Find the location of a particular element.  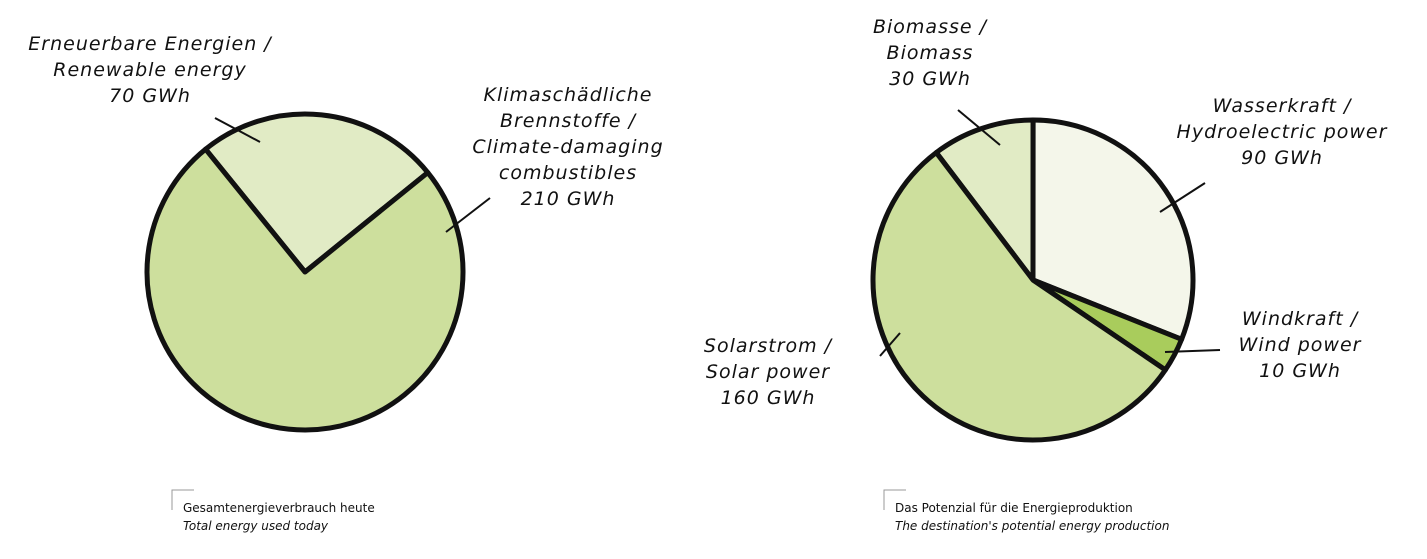

slice-label: Brennstoffe / is located at coordinates (569, 121).